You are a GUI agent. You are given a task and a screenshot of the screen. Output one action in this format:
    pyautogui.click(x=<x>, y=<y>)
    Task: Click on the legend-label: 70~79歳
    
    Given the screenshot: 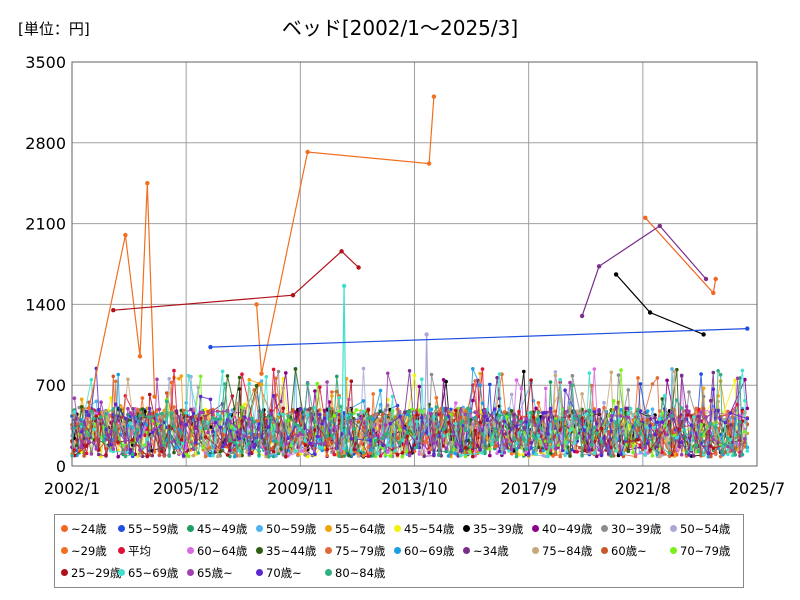 What is the action you would take?
    pyautogui.click(x=705, y=551)
    